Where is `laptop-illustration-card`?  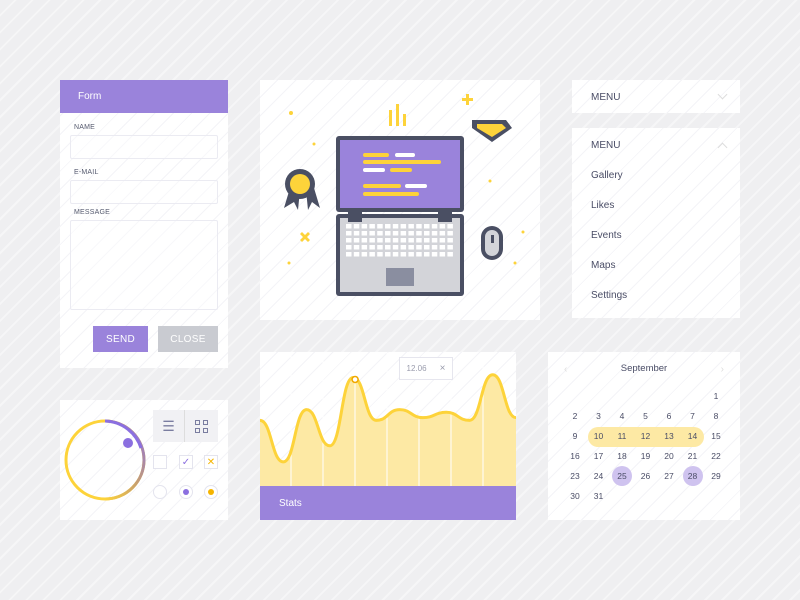 laptop-illustration-card is located at coordinates (400, 200).